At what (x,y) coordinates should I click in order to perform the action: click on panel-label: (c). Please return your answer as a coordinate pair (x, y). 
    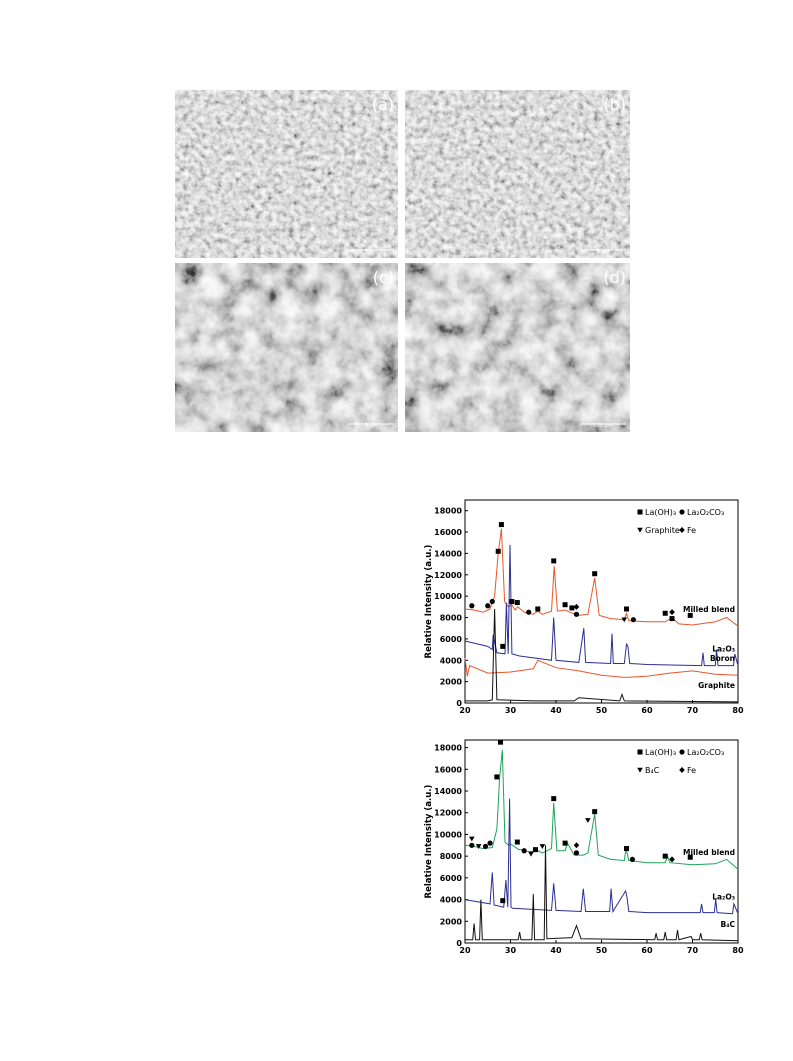
    Looking at the image, I should click on (383, 277).